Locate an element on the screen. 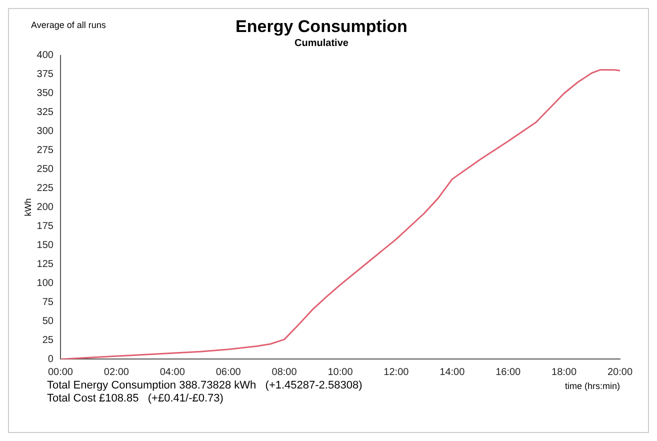 The image size is (657, 441). y-tick-label: 300 is located at coordinates (45, 132).